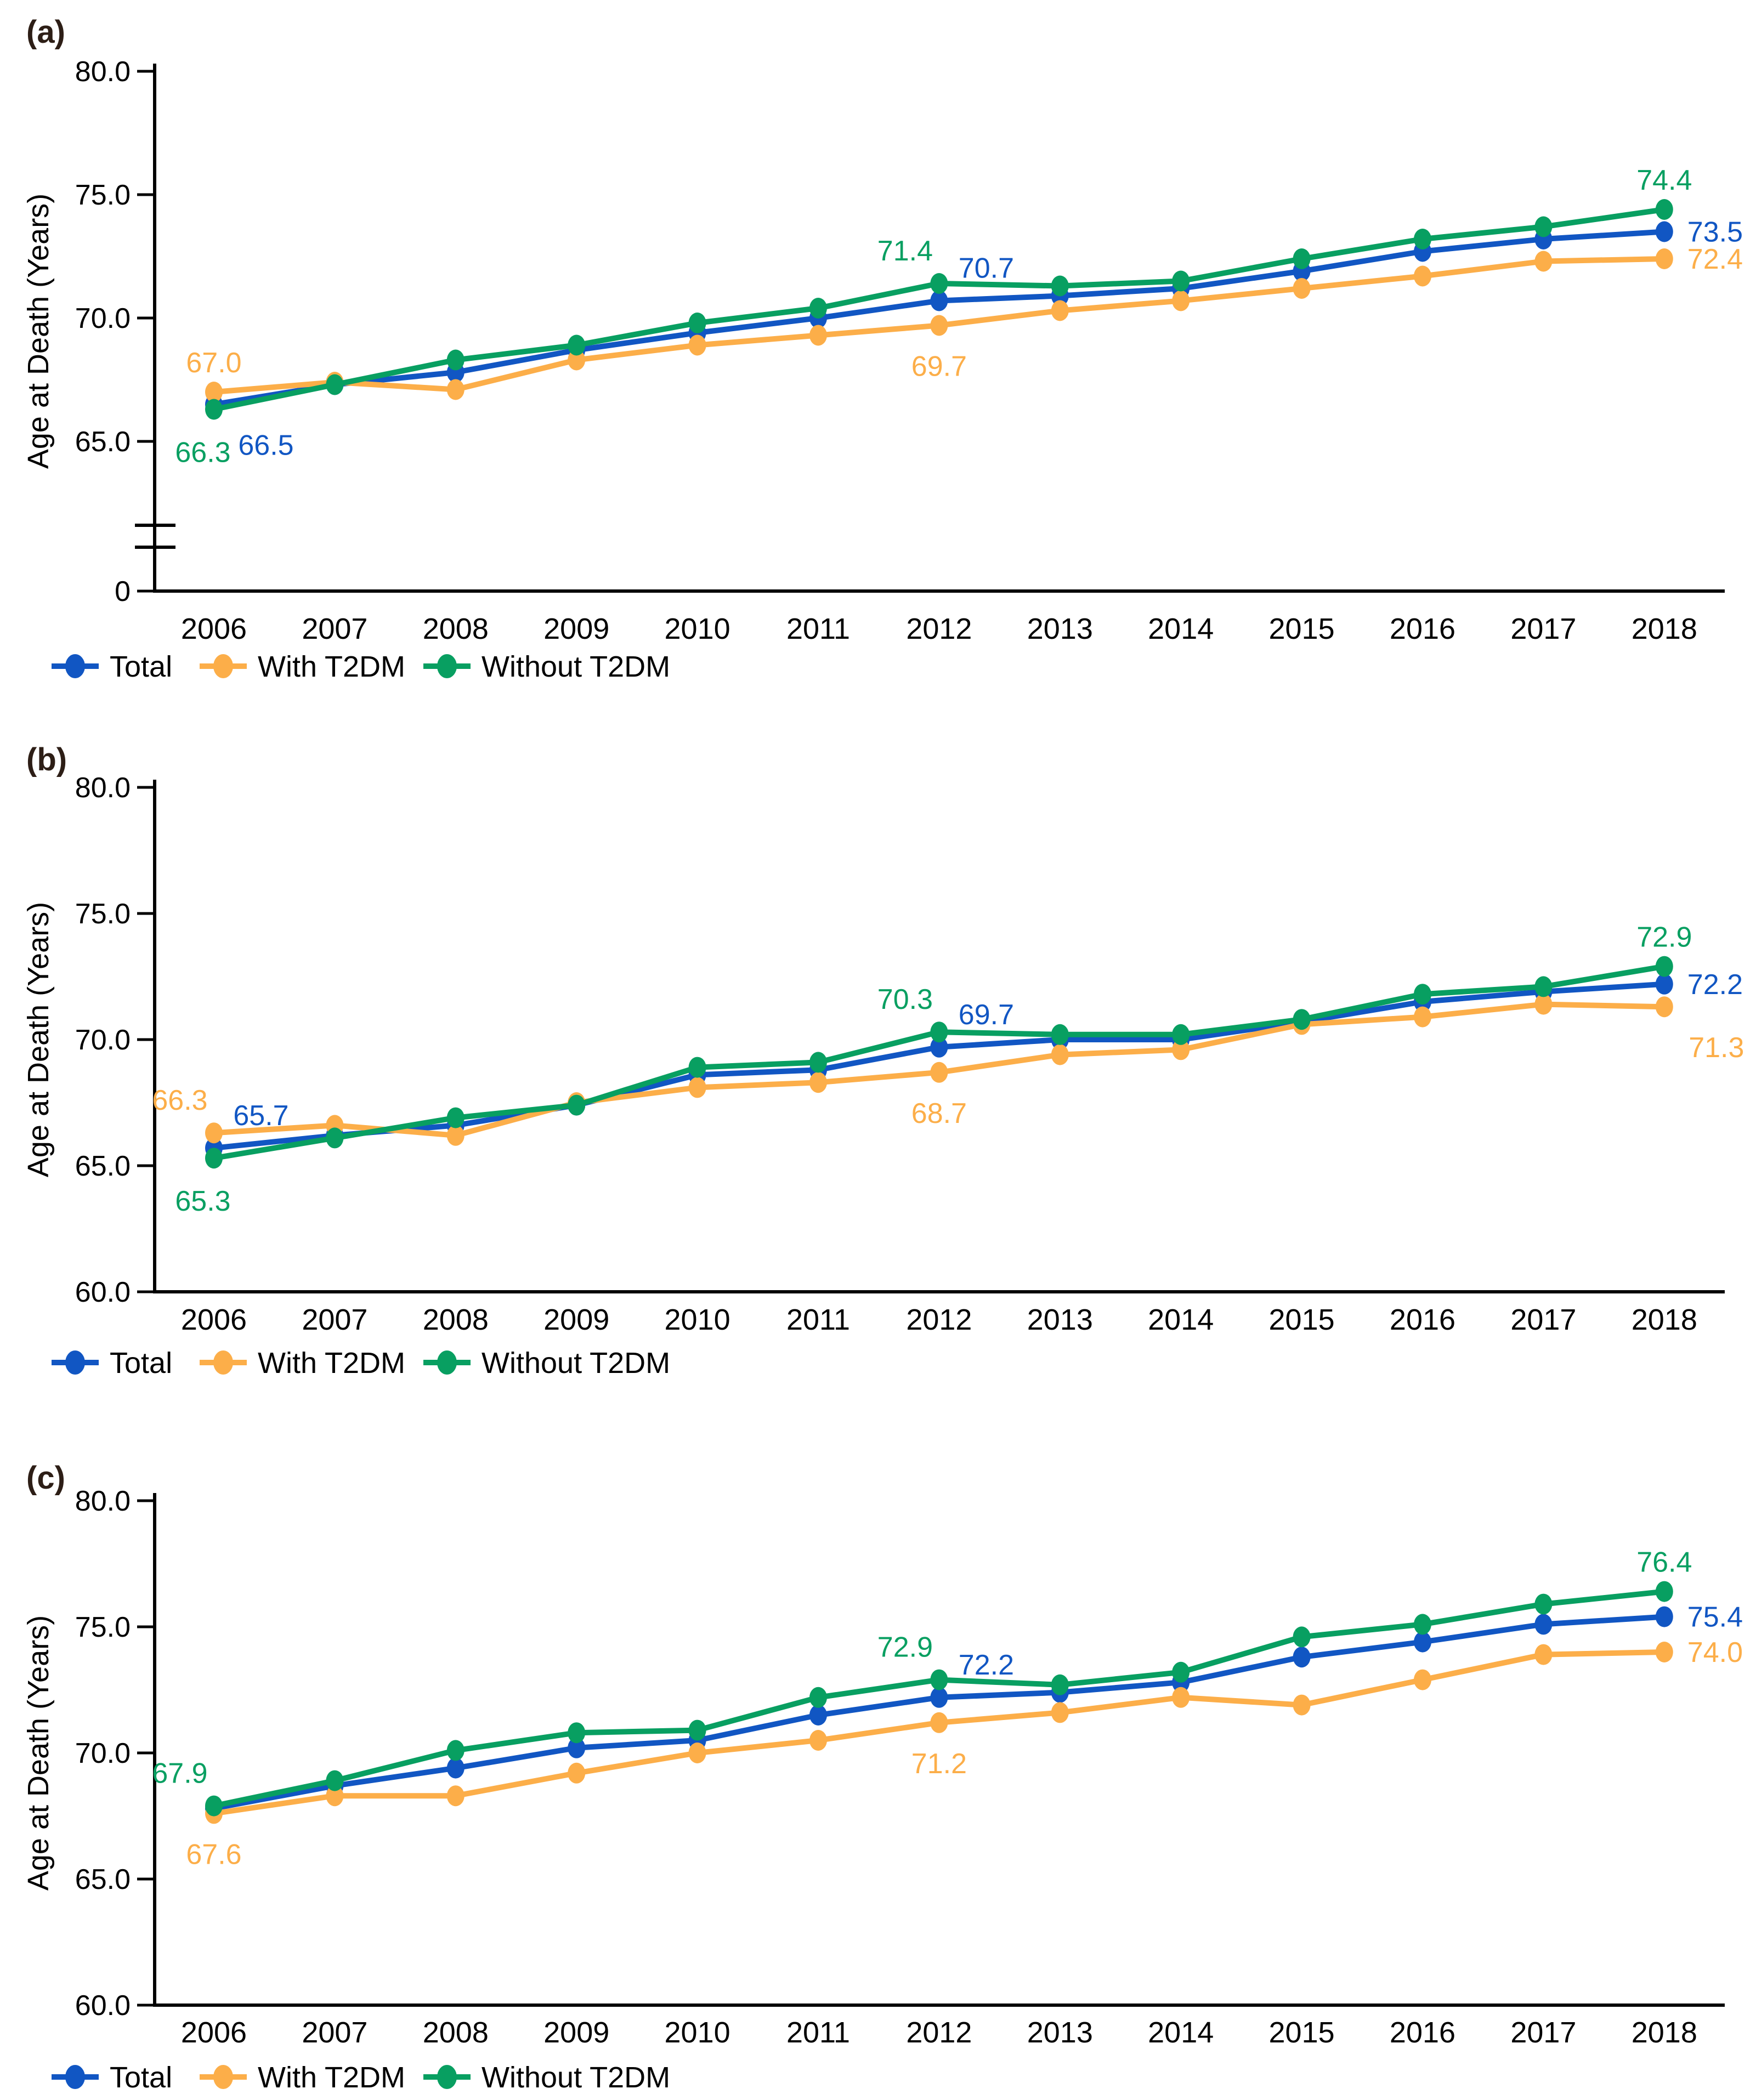  I want to click on x-tick-label: 2007, so click(334, 2032).